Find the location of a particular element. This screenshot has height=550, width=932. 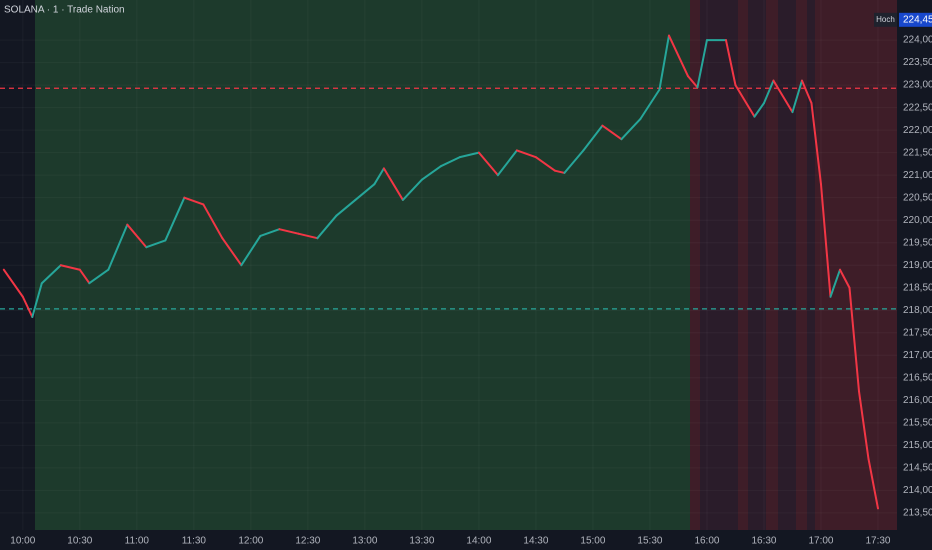

y-tick-label: 214,00 is located at coordinates (917, 490).